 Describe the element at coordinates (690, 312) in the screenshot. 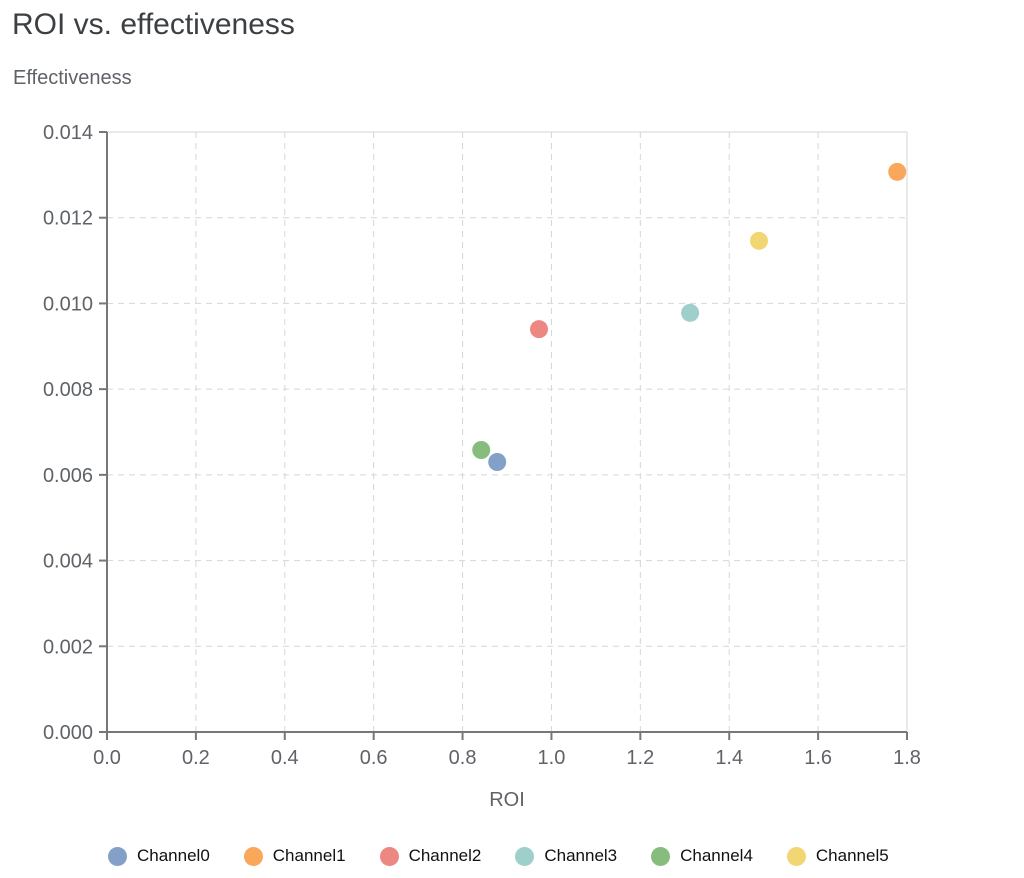

I see `data-point-channel3` at that location.